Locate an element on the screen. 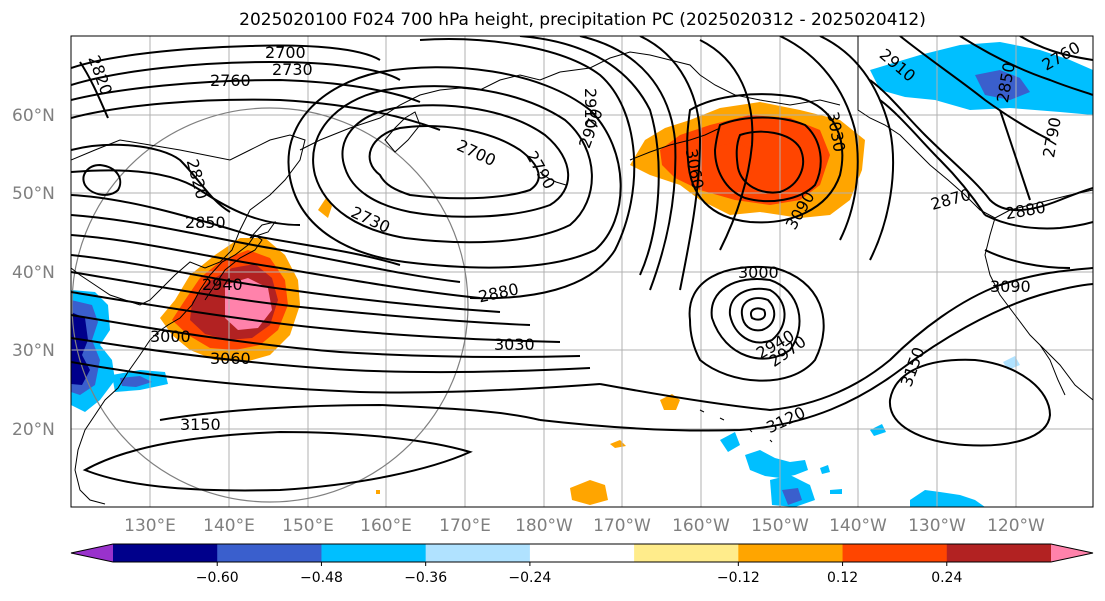  latitude-labels: 60°N 50°N 40°N 30°N 20°N is located at coordinates (33, 273).